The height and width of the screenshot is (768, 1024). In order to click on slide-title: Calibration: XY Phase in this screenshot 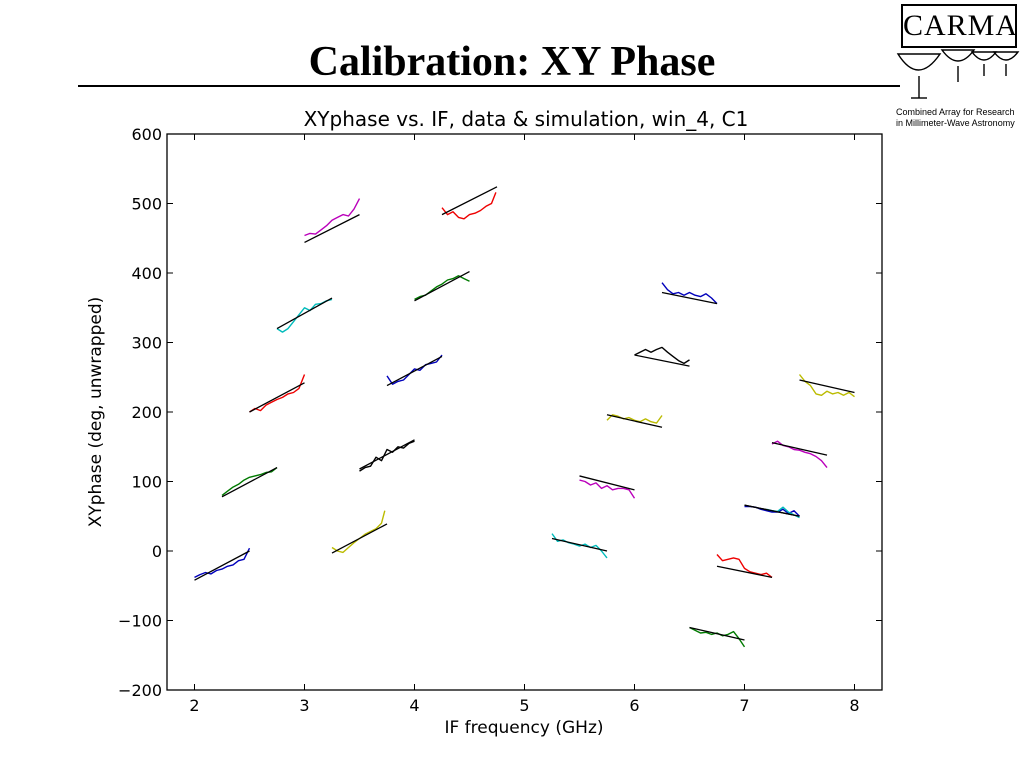, I will do `click(512, 62)`.